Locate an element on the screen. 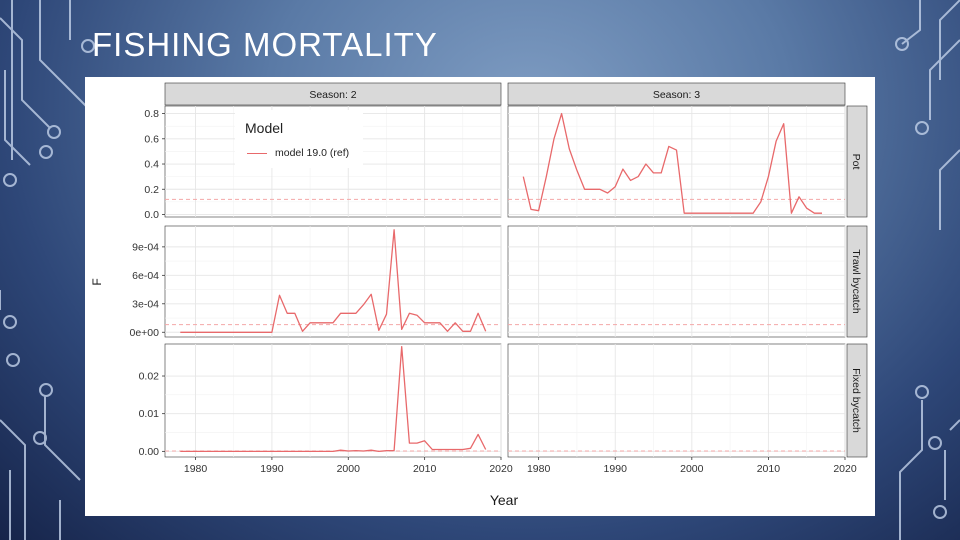  y-axis-title: F is located at coordinates (97, 281).